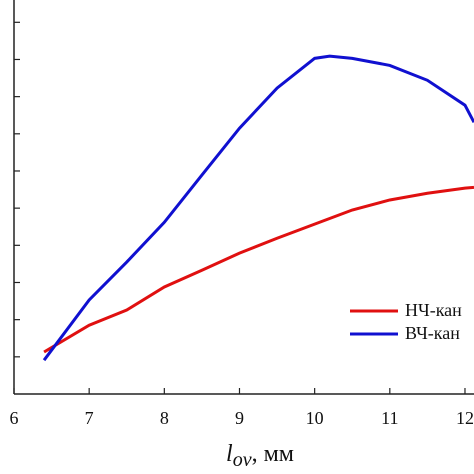 This screenshot has height=474, width=474. Describe the element at coordinates (273, 454) in the screenshot. I see `x-label-unit: , мм` at that location.